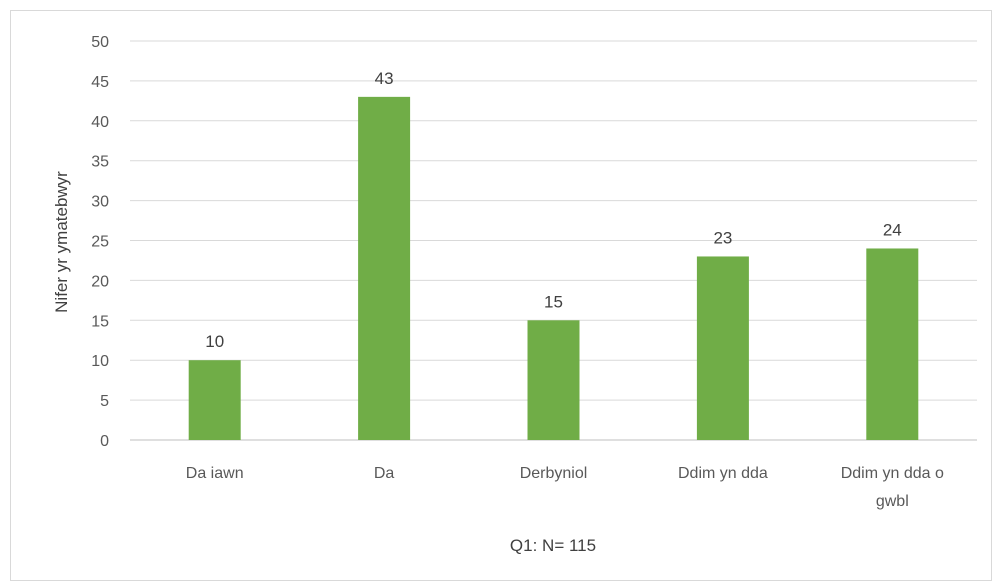 The image size is (993, 582). What do you see at coordinates (384, 78) in the screenshot?
I see `data-label: 43` at bounding box center [384, 78].